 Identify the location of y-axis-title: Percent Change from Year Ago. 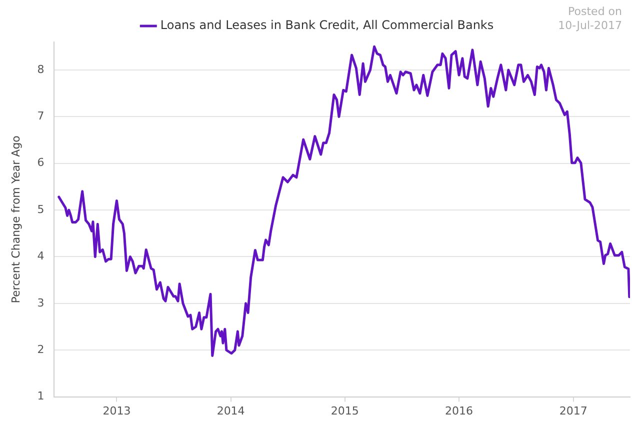
(15, 219).